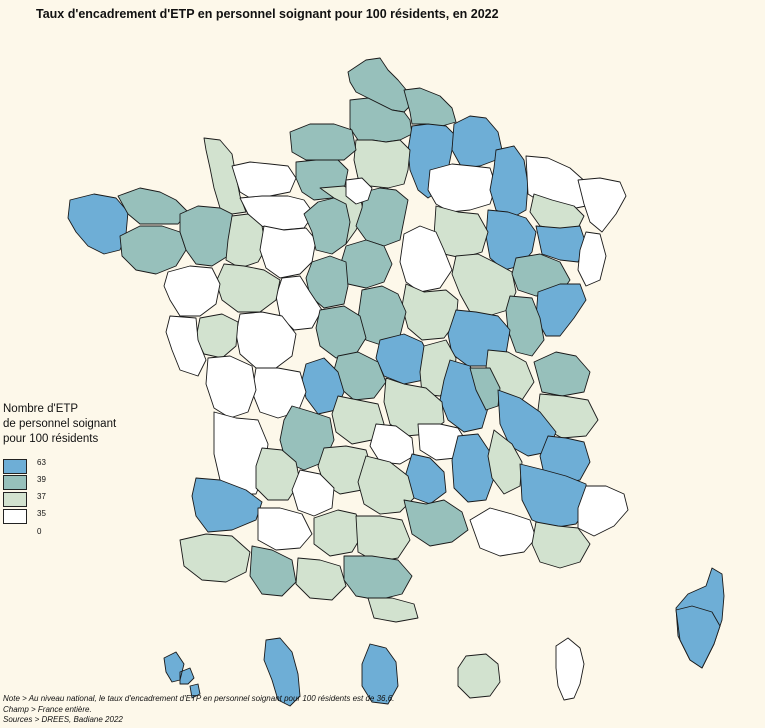  Describe the element at coordinates (41, 479) in the screenshot. I see `legend-value: 39` at that location.